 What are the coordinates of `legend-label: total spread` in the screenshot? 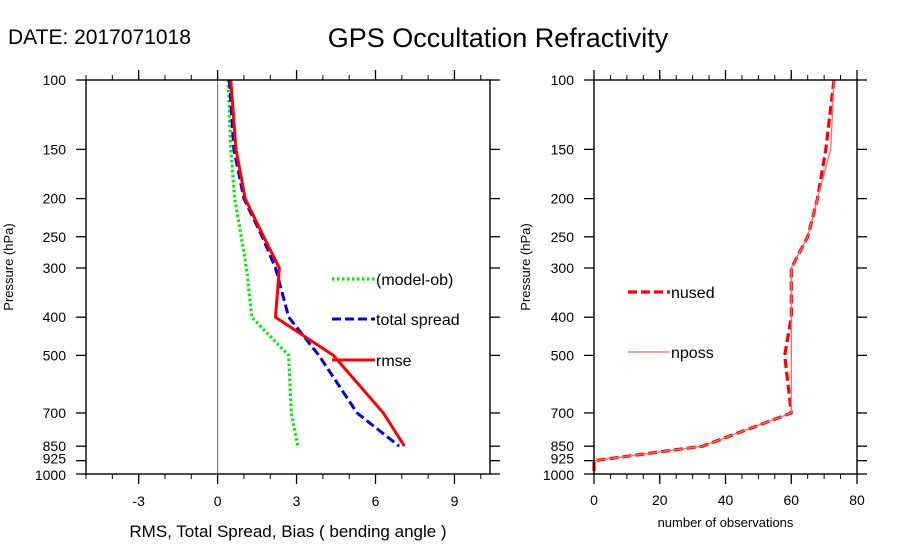 It's located at (418, 320).